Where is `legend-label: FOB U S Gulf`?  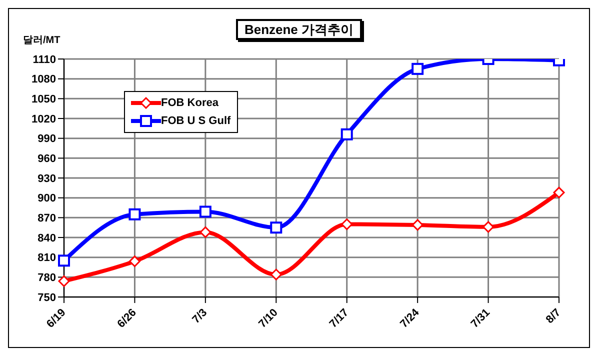 legend-label: FOB U S Gulf is located at coordinates (196, 121).